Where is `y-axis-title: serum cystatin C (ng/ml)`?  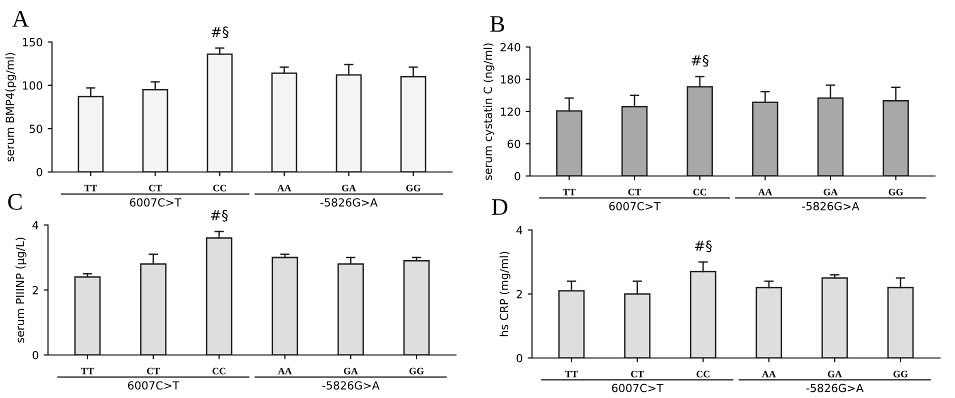 y-axis-title: serum cystatin C (ng/ml) is located at coordinates (488, 111).